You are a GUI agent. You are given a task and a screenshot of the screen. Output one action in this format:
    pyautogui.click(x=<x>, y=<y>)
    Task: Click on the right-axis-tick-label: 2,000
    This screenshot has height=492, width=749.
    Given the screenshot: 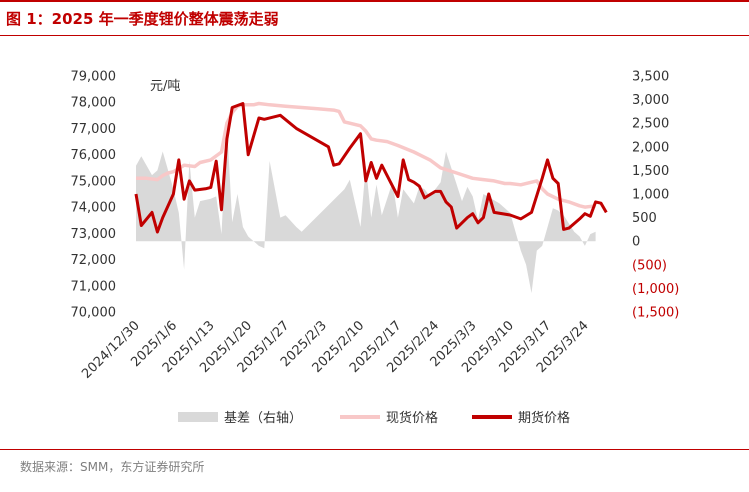 What is the action you would take?
    pyautogui.click(x=650, y=147)
    